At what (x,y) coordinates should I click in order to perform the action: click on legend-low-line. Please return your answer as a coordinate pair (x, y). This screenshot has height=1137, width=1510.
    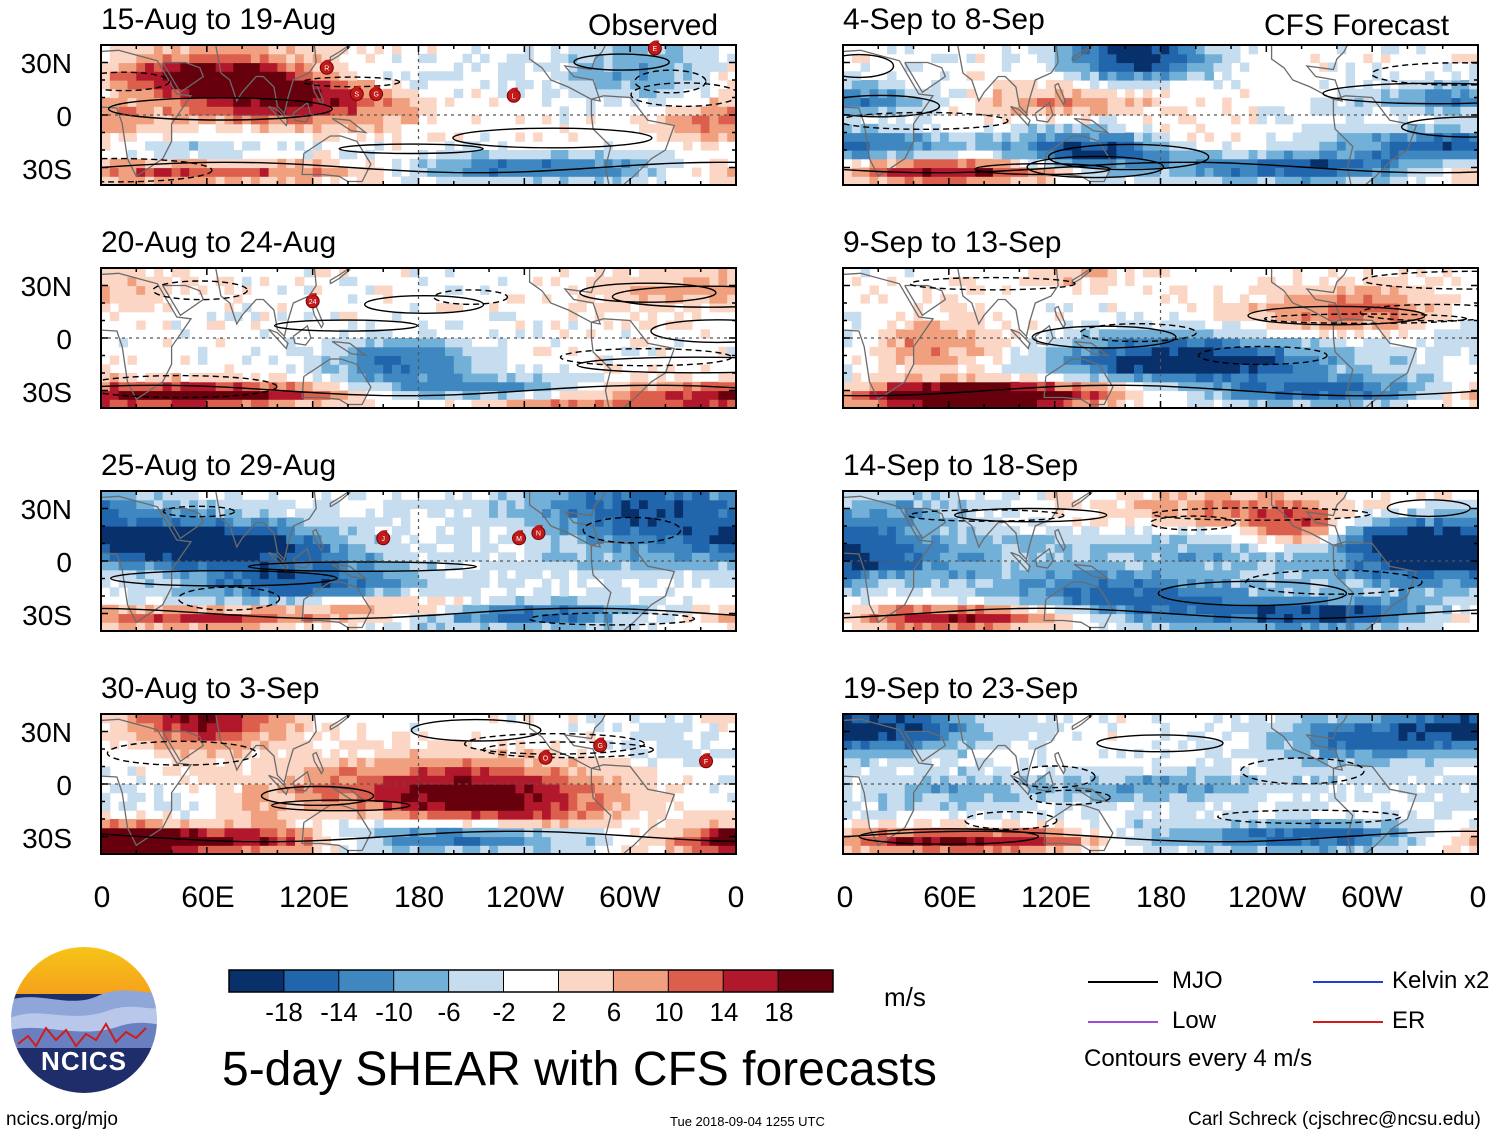
    Looking at the image, I should click on (1123, 1022).